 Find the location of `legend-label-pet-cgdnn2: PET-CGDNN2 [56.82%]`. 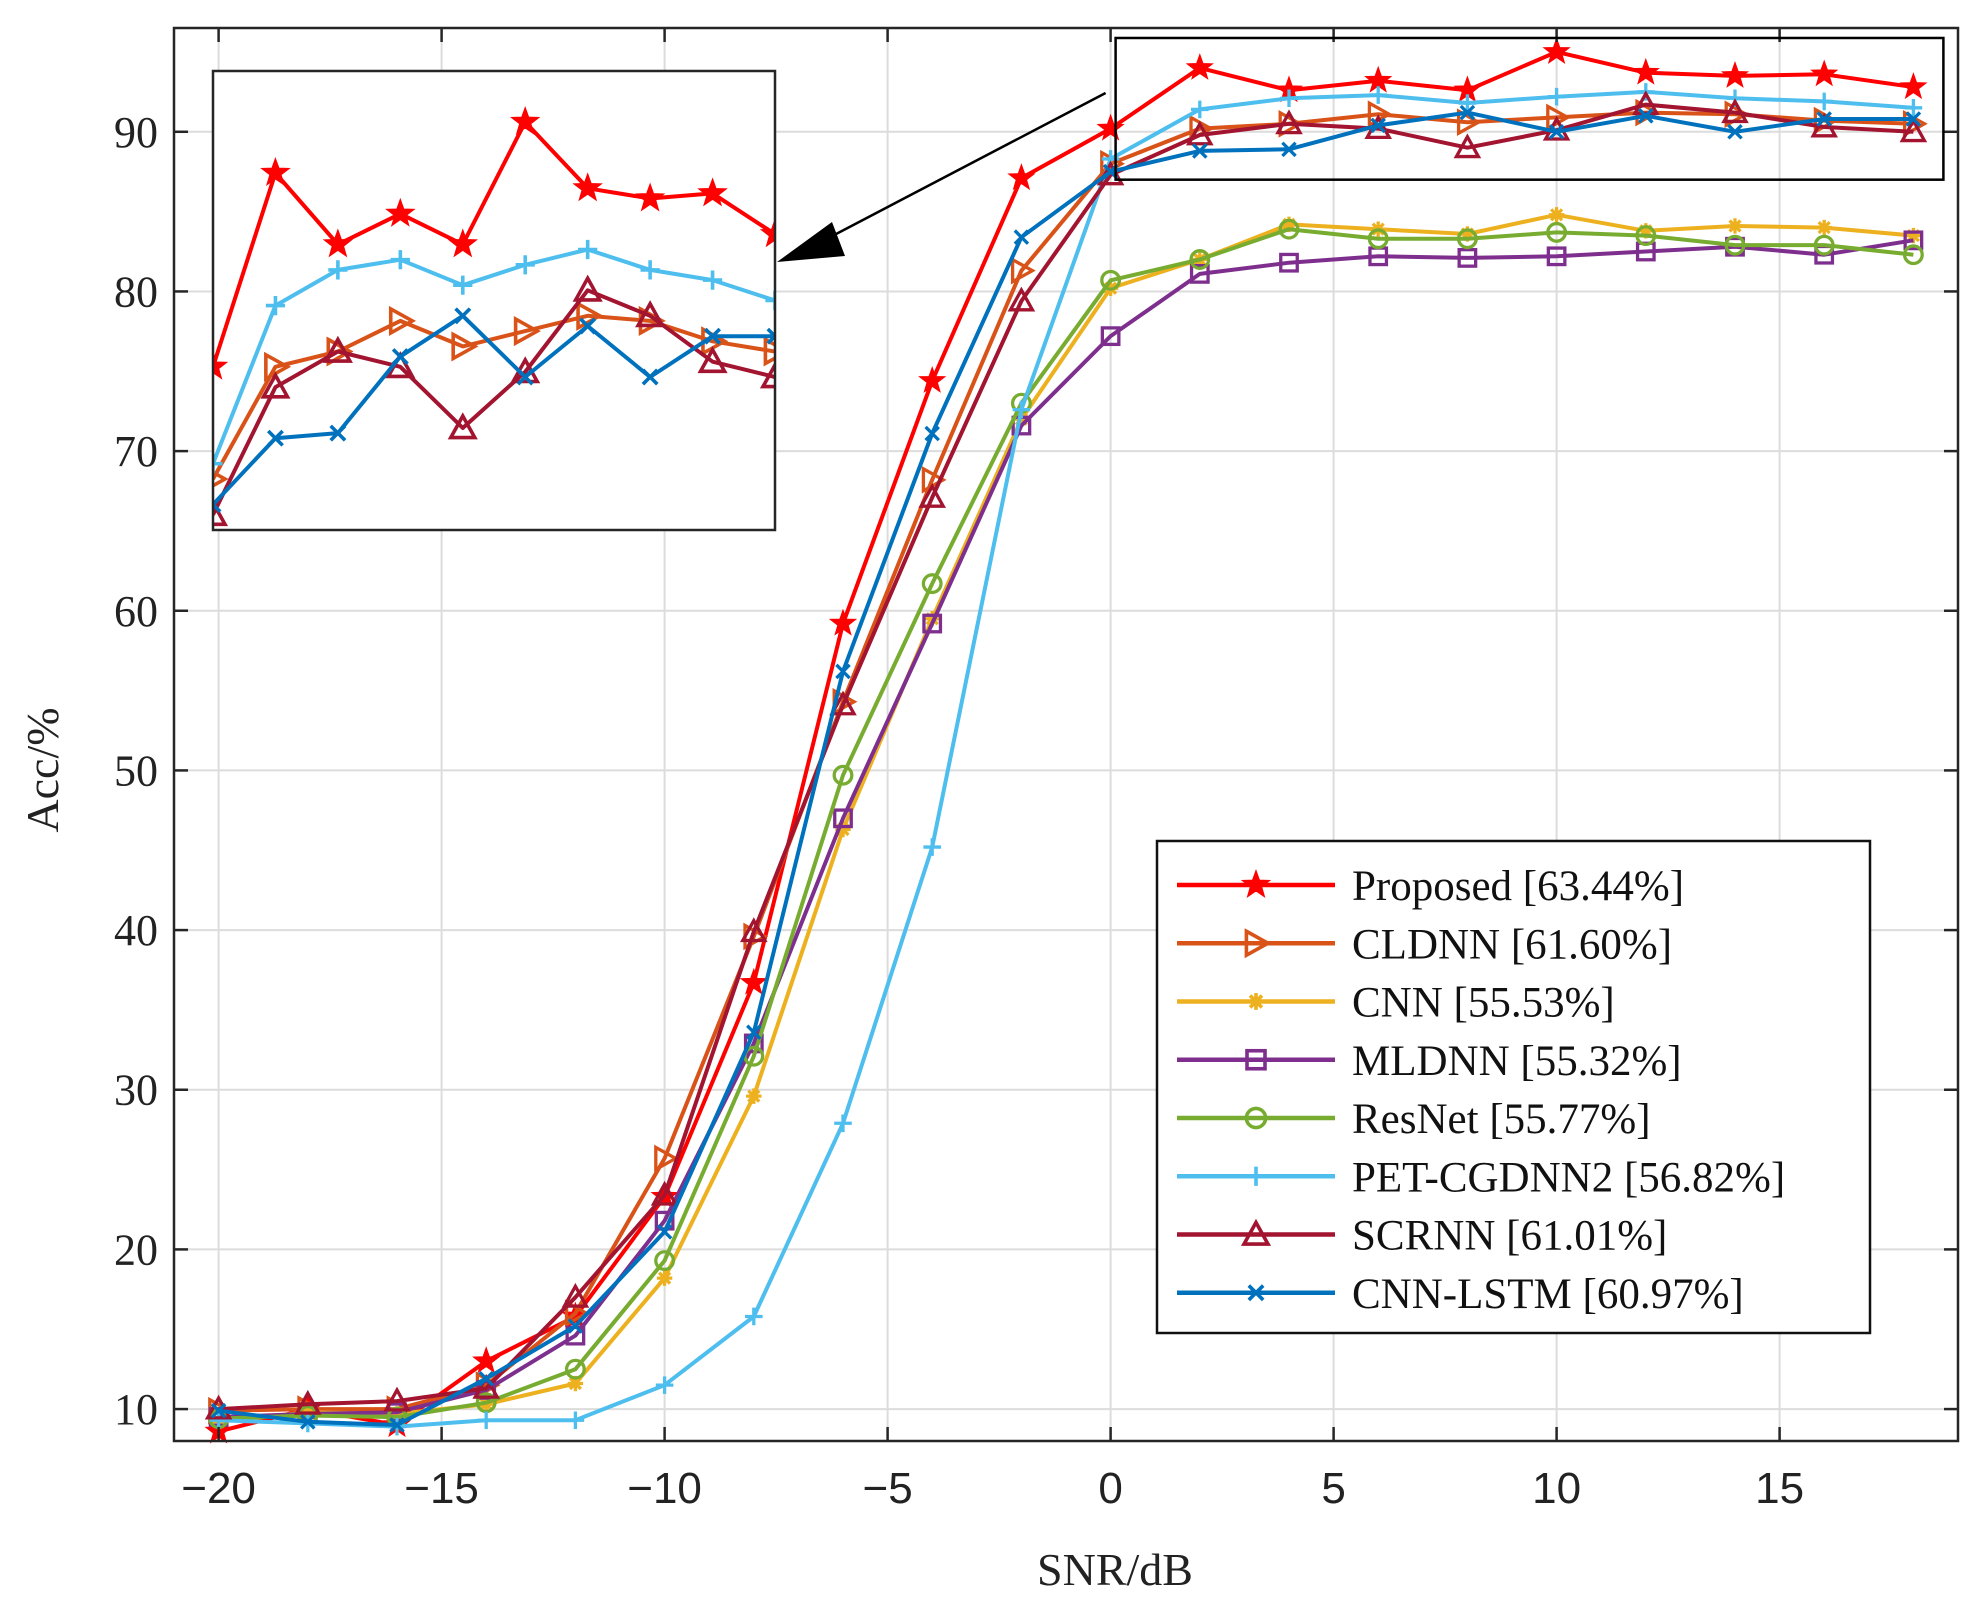

legend-label-pet-cgdnn2: PET-CGDNN2 [56.82%] is located at coordinates (1568, 1177).